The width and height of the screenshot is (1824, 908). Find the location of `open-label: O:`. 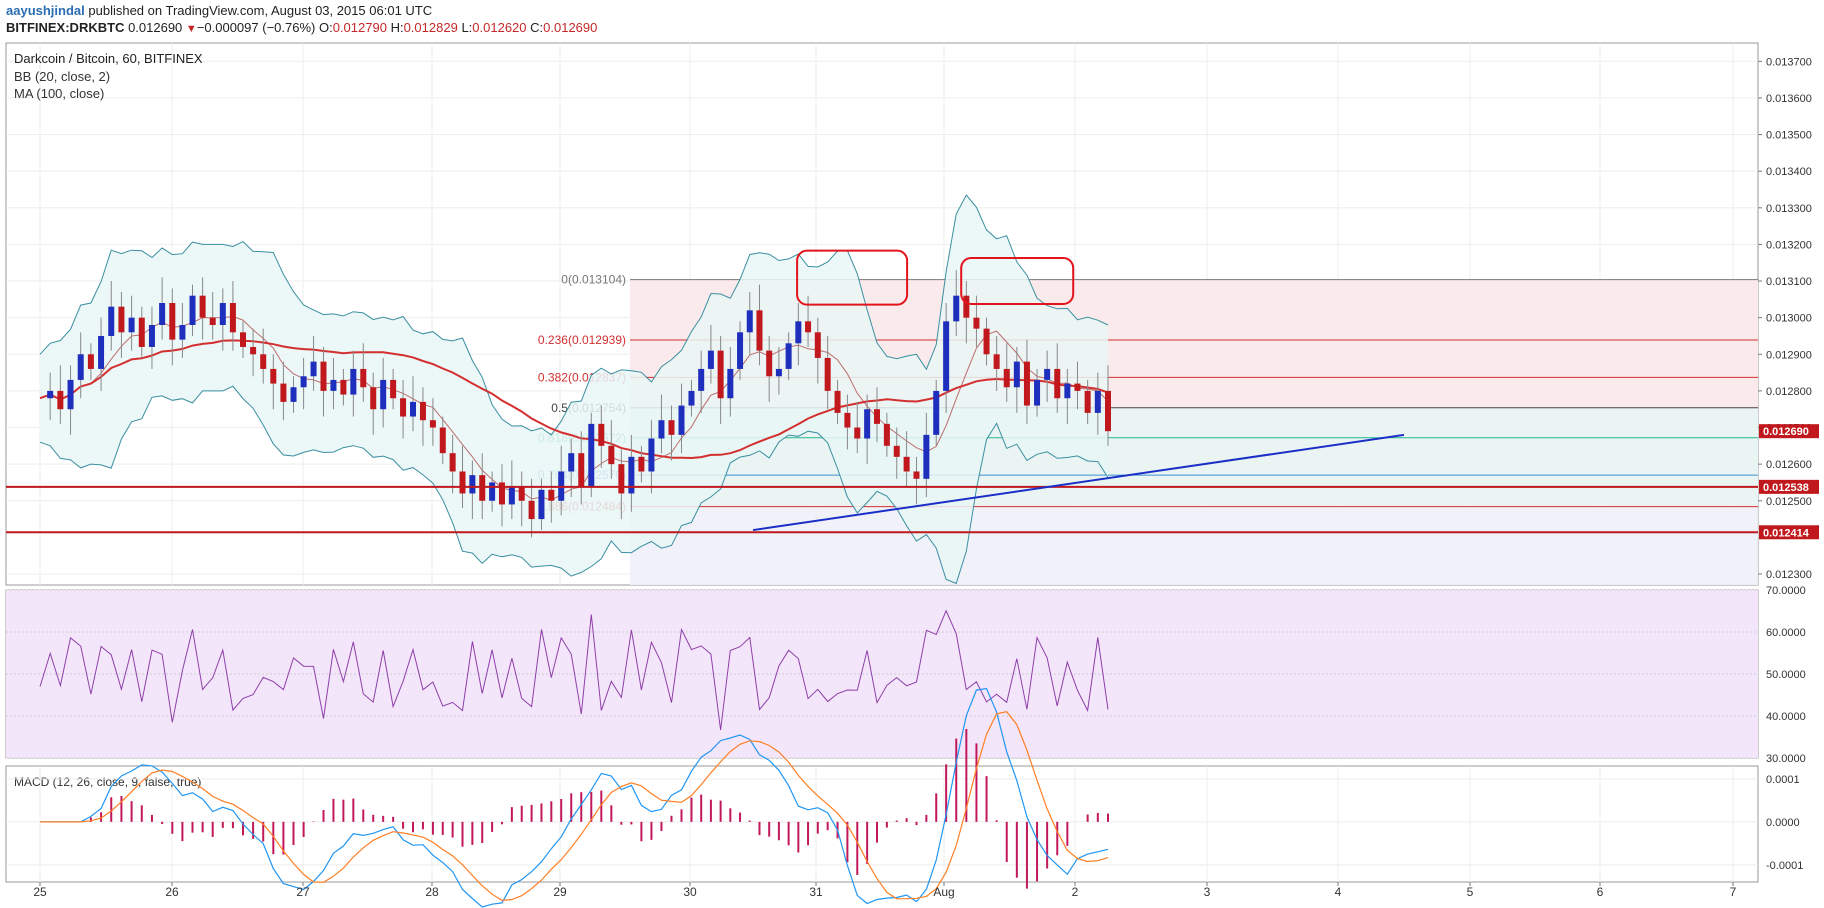

open-label: O: is located at coordinates (325, 27).